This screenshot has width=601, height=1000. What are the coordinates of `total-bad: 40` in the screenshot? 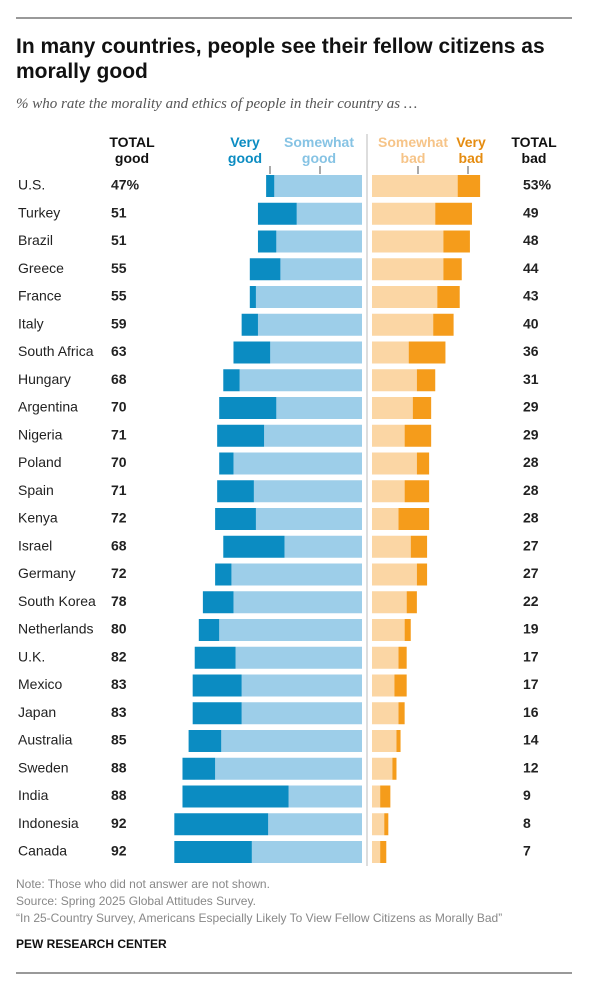 It's located at (531, 323).